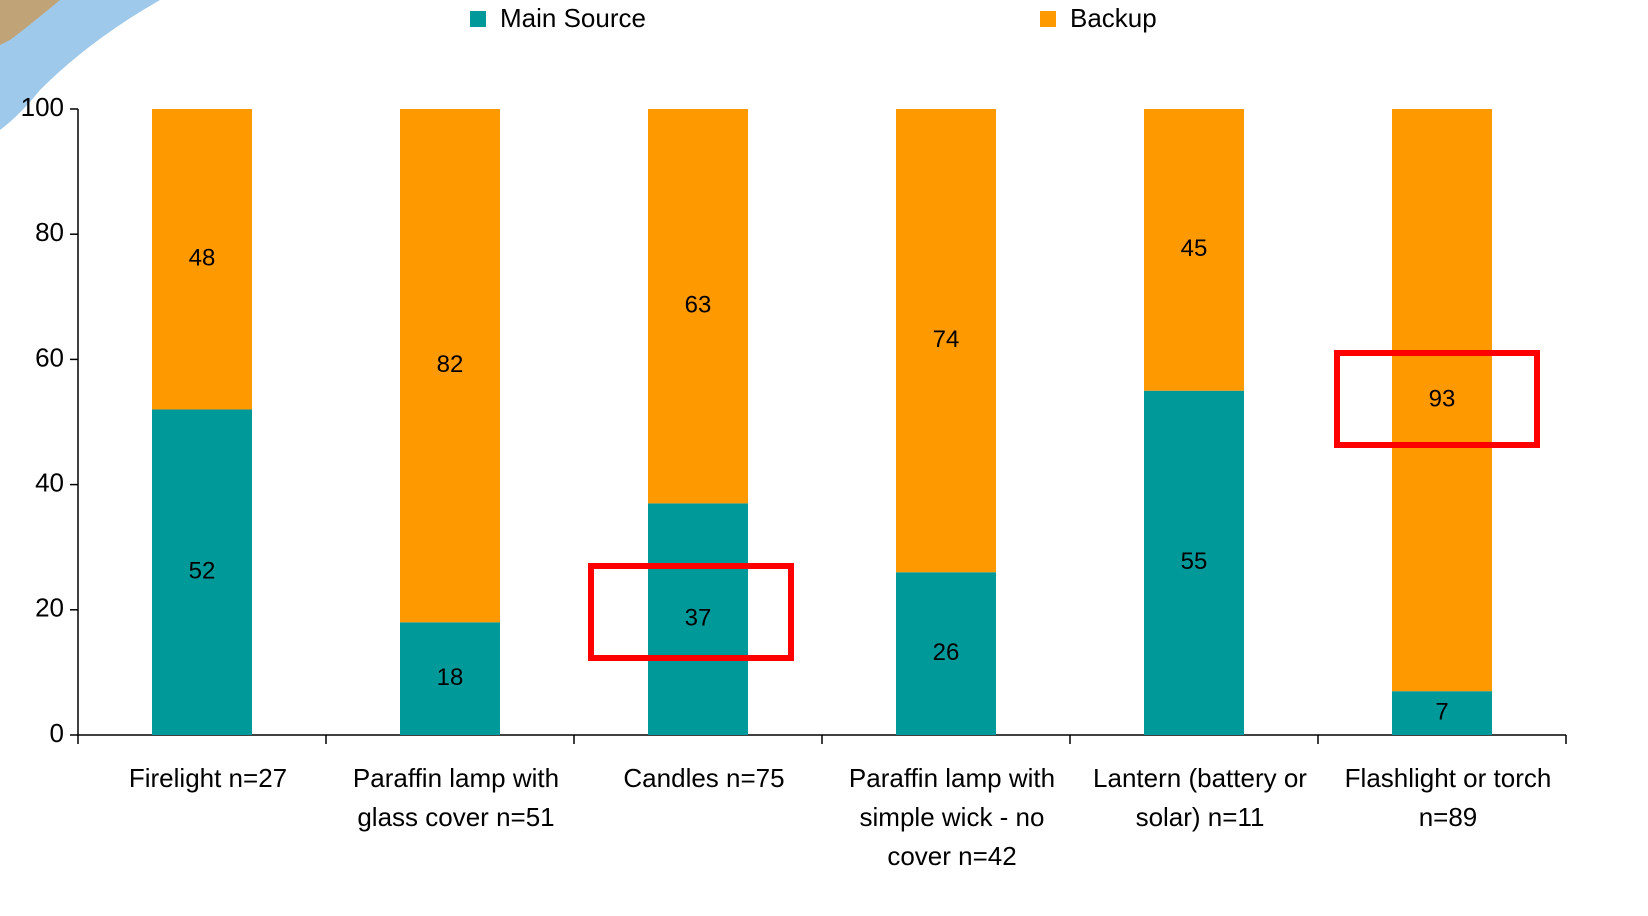 This screenshot has height=916, width=1648. I want to click on data-label: 63, so click(698, 305).